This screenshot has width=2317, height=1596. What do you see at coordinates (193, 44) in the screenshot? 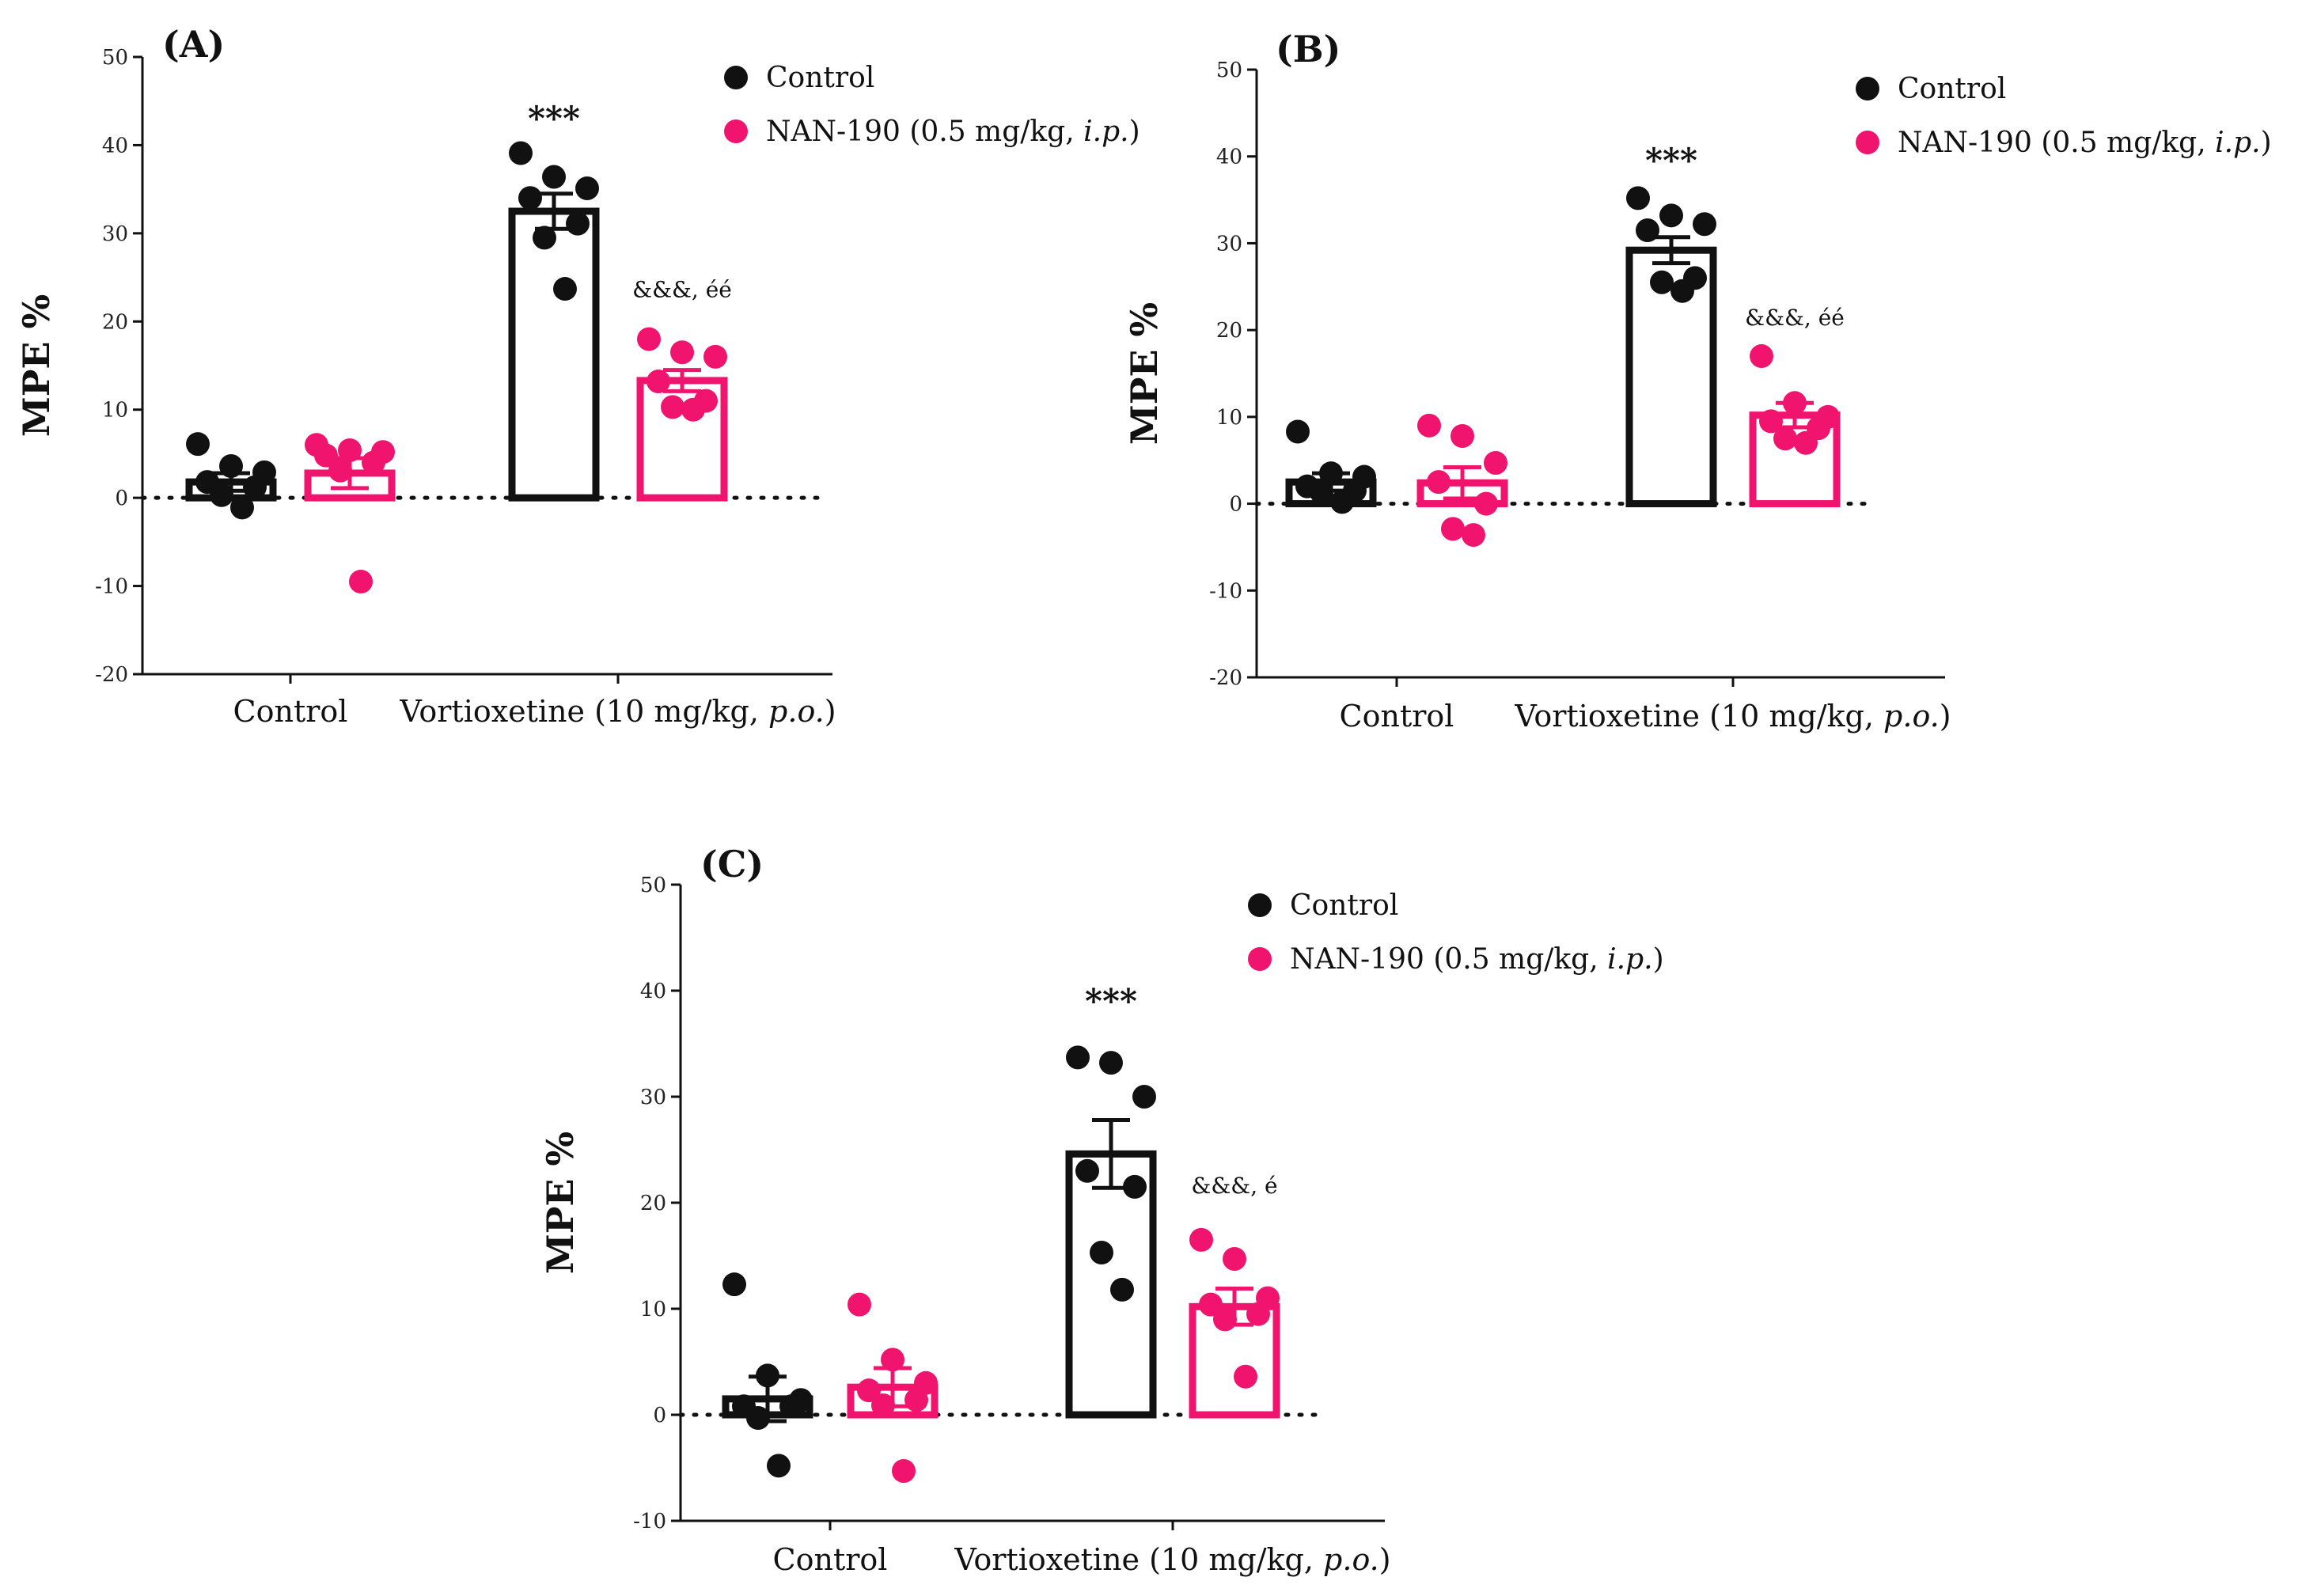
I see `panel-label: (A)` at bounding box center [193, 44].